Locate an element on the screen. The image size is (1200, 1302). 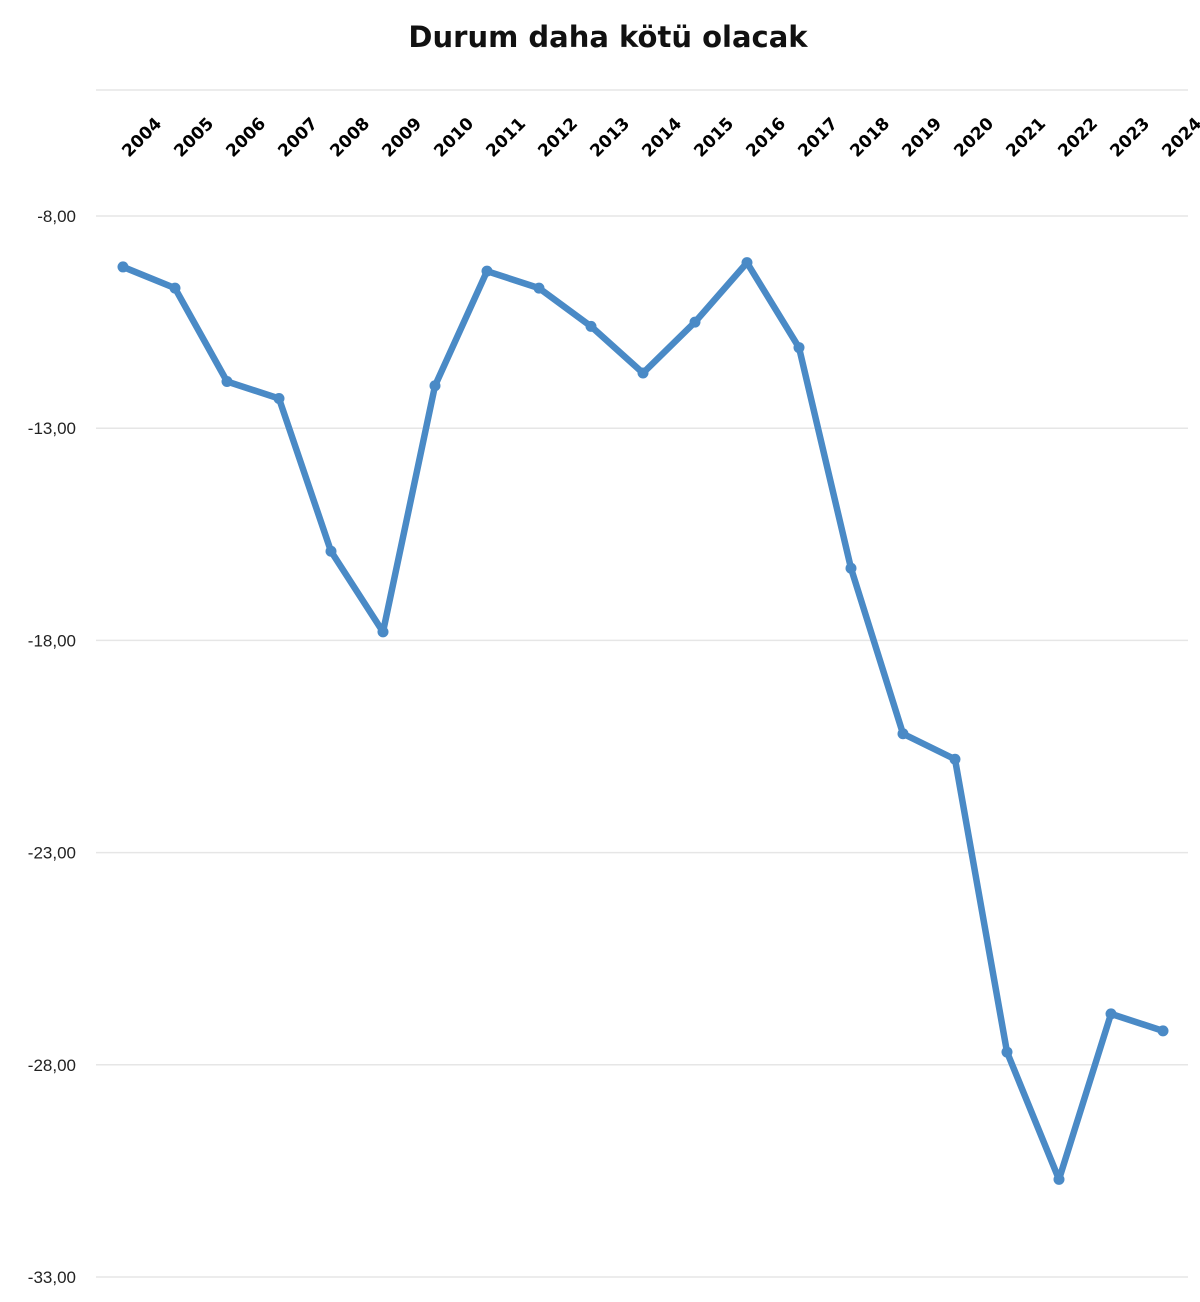
x-tick-label: 2004 is located at coordinates (142, 138).